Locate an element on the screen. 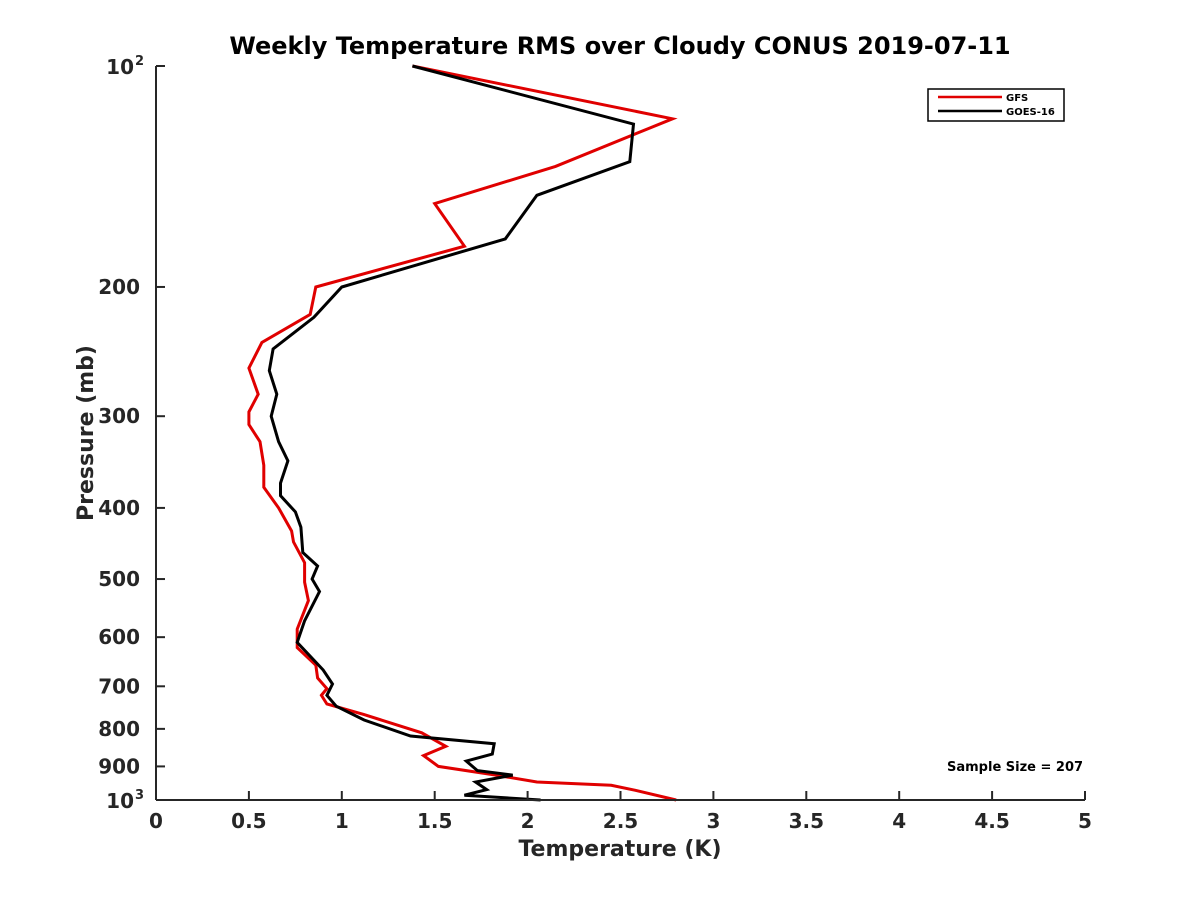 This screenshot has width=1200, height=900. x-tick-label: 3 is located at coordinates (713, 821).